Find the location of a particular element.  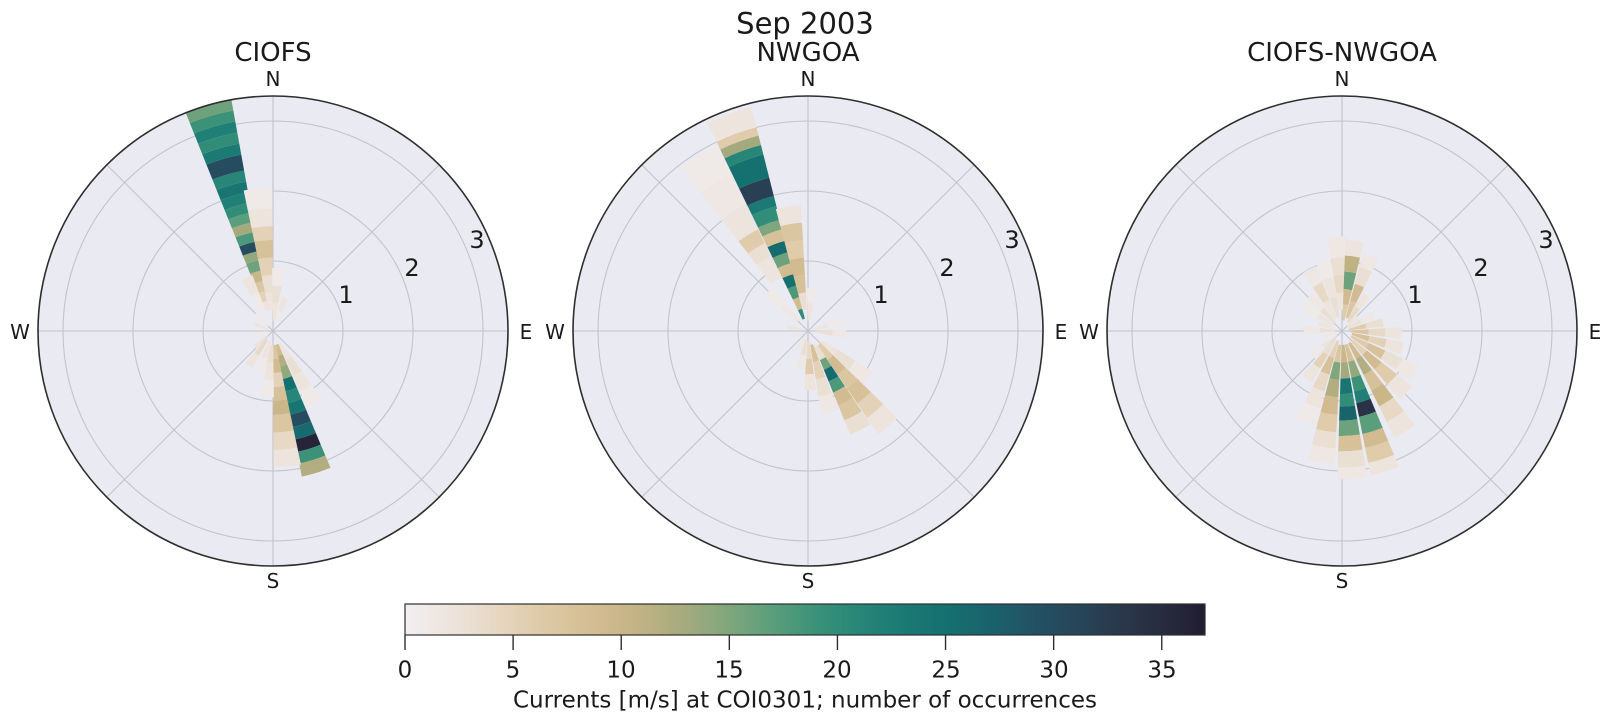

colorbar-tick-35: 35 is located at coordinates (1162, 670).